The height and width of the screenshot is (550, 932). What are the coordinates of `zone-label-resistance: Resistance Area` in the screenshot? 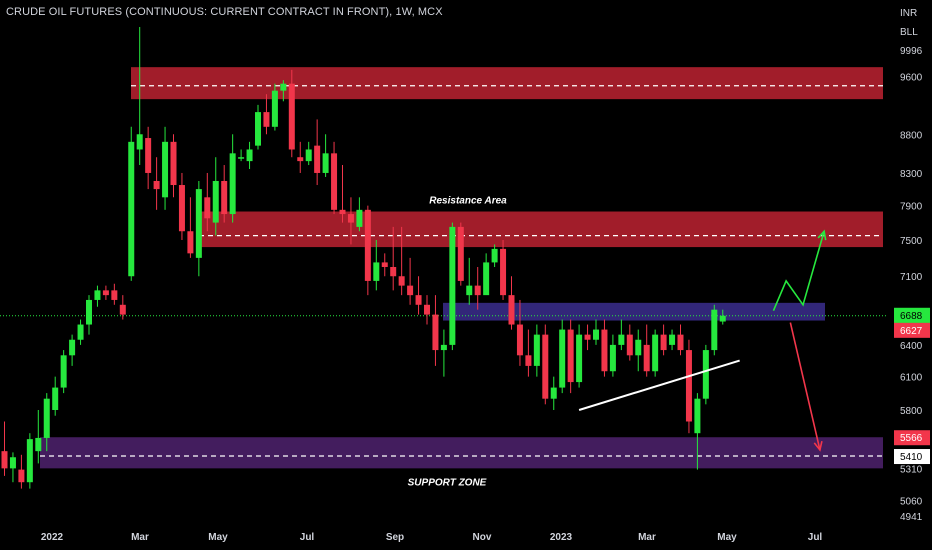 It's located at (468, 201).